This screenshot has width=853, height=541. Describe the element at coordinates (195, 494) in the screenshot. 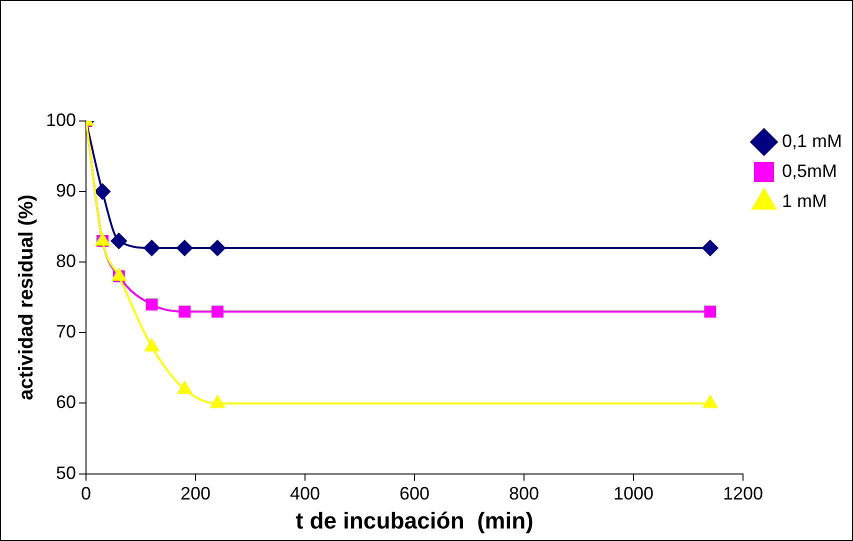

I see `x-tick-label: 200` at that location.